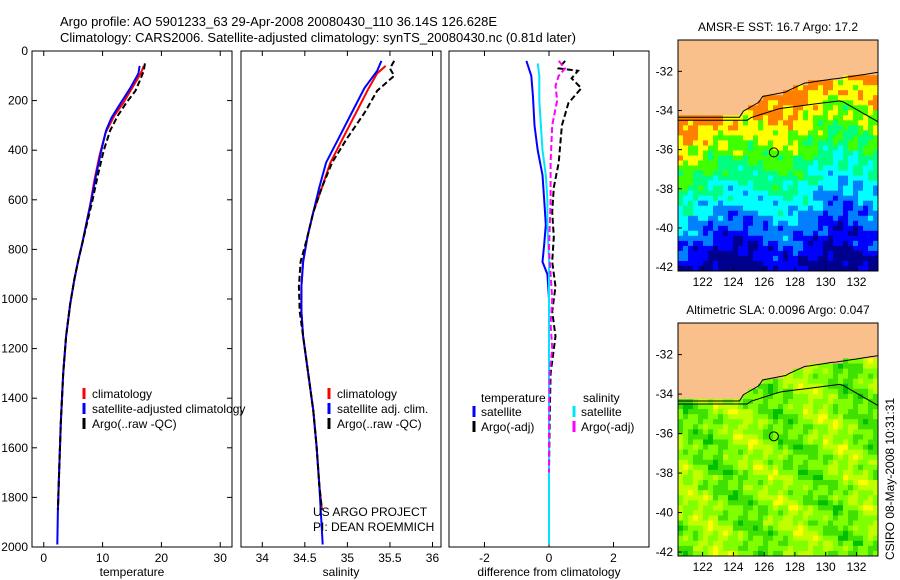 Image resolution: width=900 pixels, height=580 pixels. I want to click on credit-line-2: PI: DEAN ROEMMICH, so click(373, 527).